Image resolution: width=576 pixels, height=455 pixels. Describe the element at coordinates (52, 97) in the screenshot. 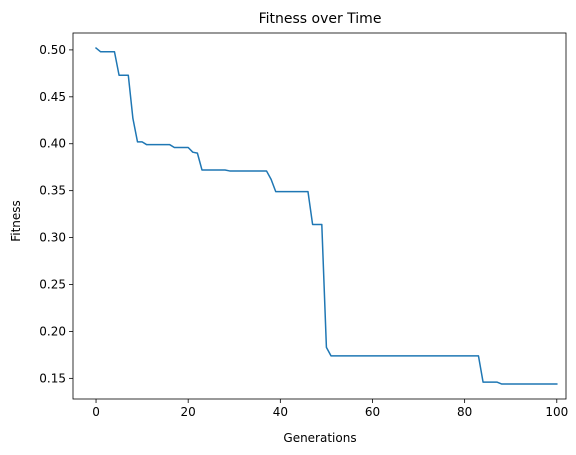

I see `y-tick-label: 0.45` at that location.